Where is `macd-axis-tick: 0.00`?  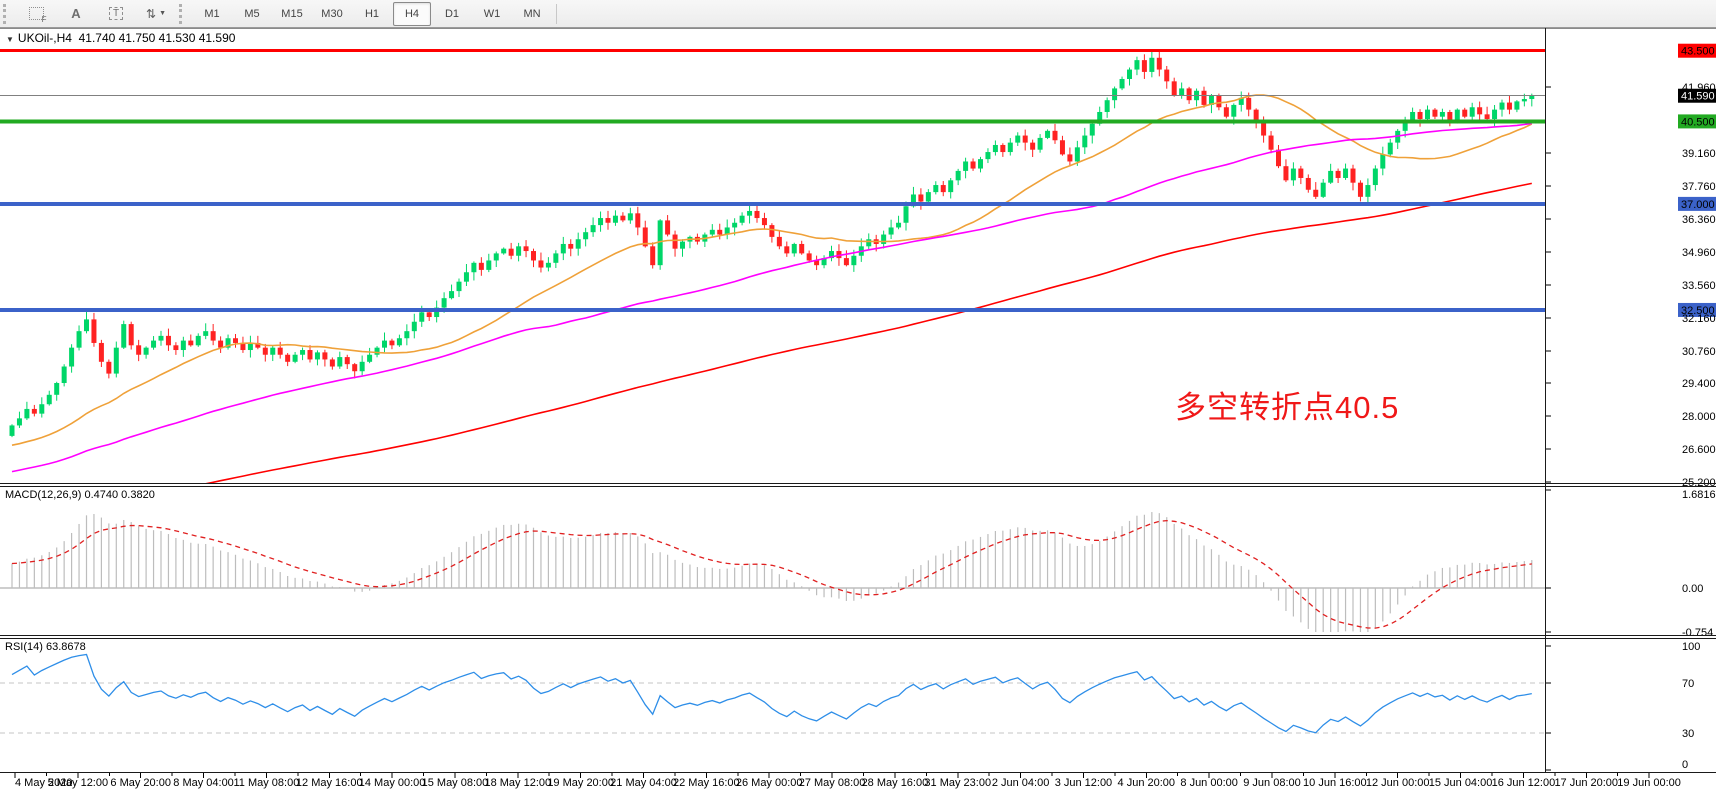 macd-axis-tick: 0.00 is located at coordinates (1692, 589).